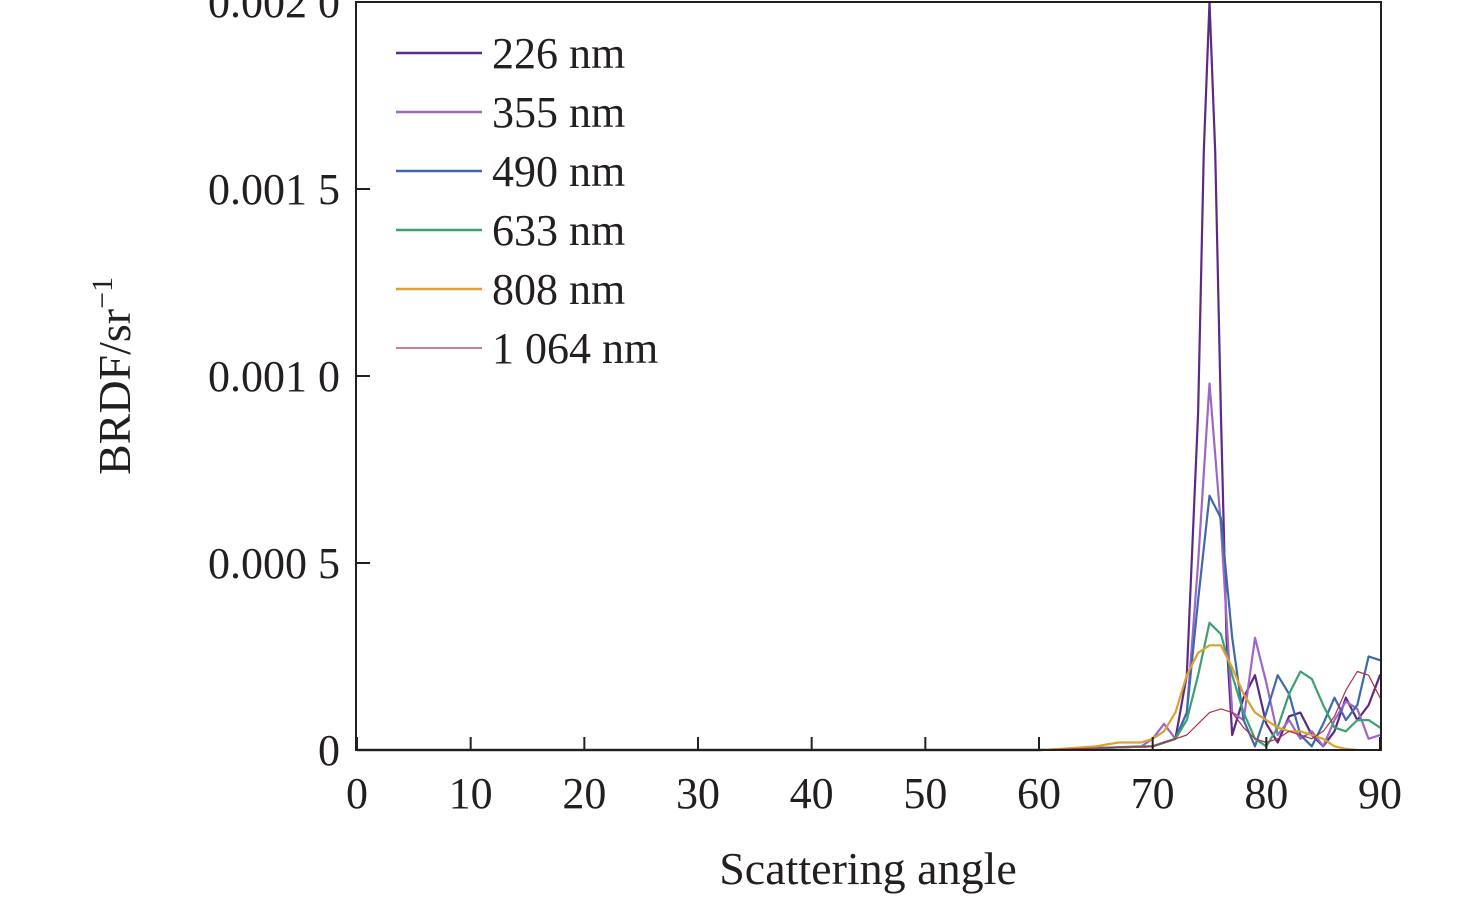  Describe the element at coordinates (868, 868) in the screenshot. I see `x-axis-title: Scattering angle` at that location.